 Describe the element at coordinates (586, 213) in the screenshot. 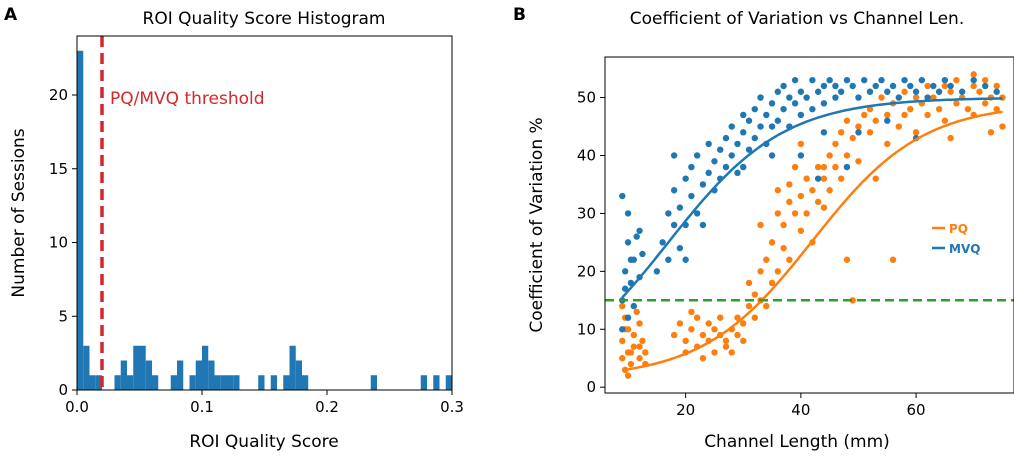

I see `y-tick-label: 30` at that location.